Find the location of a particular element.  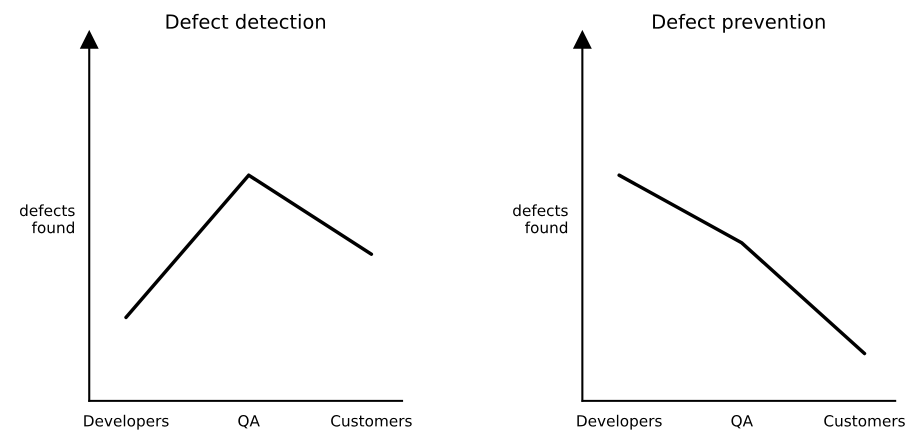

chart-title: Defect prevention is located at coordinates (739, 23).